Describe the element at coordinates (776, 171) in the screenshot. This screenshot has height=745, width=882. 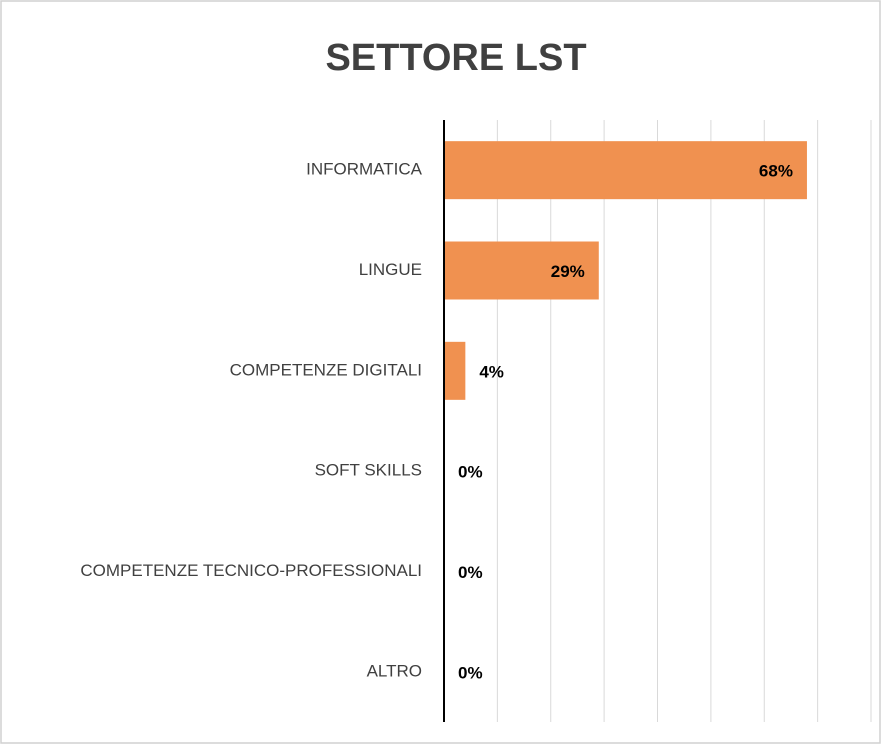
I see `data-label: 68%` at that location.